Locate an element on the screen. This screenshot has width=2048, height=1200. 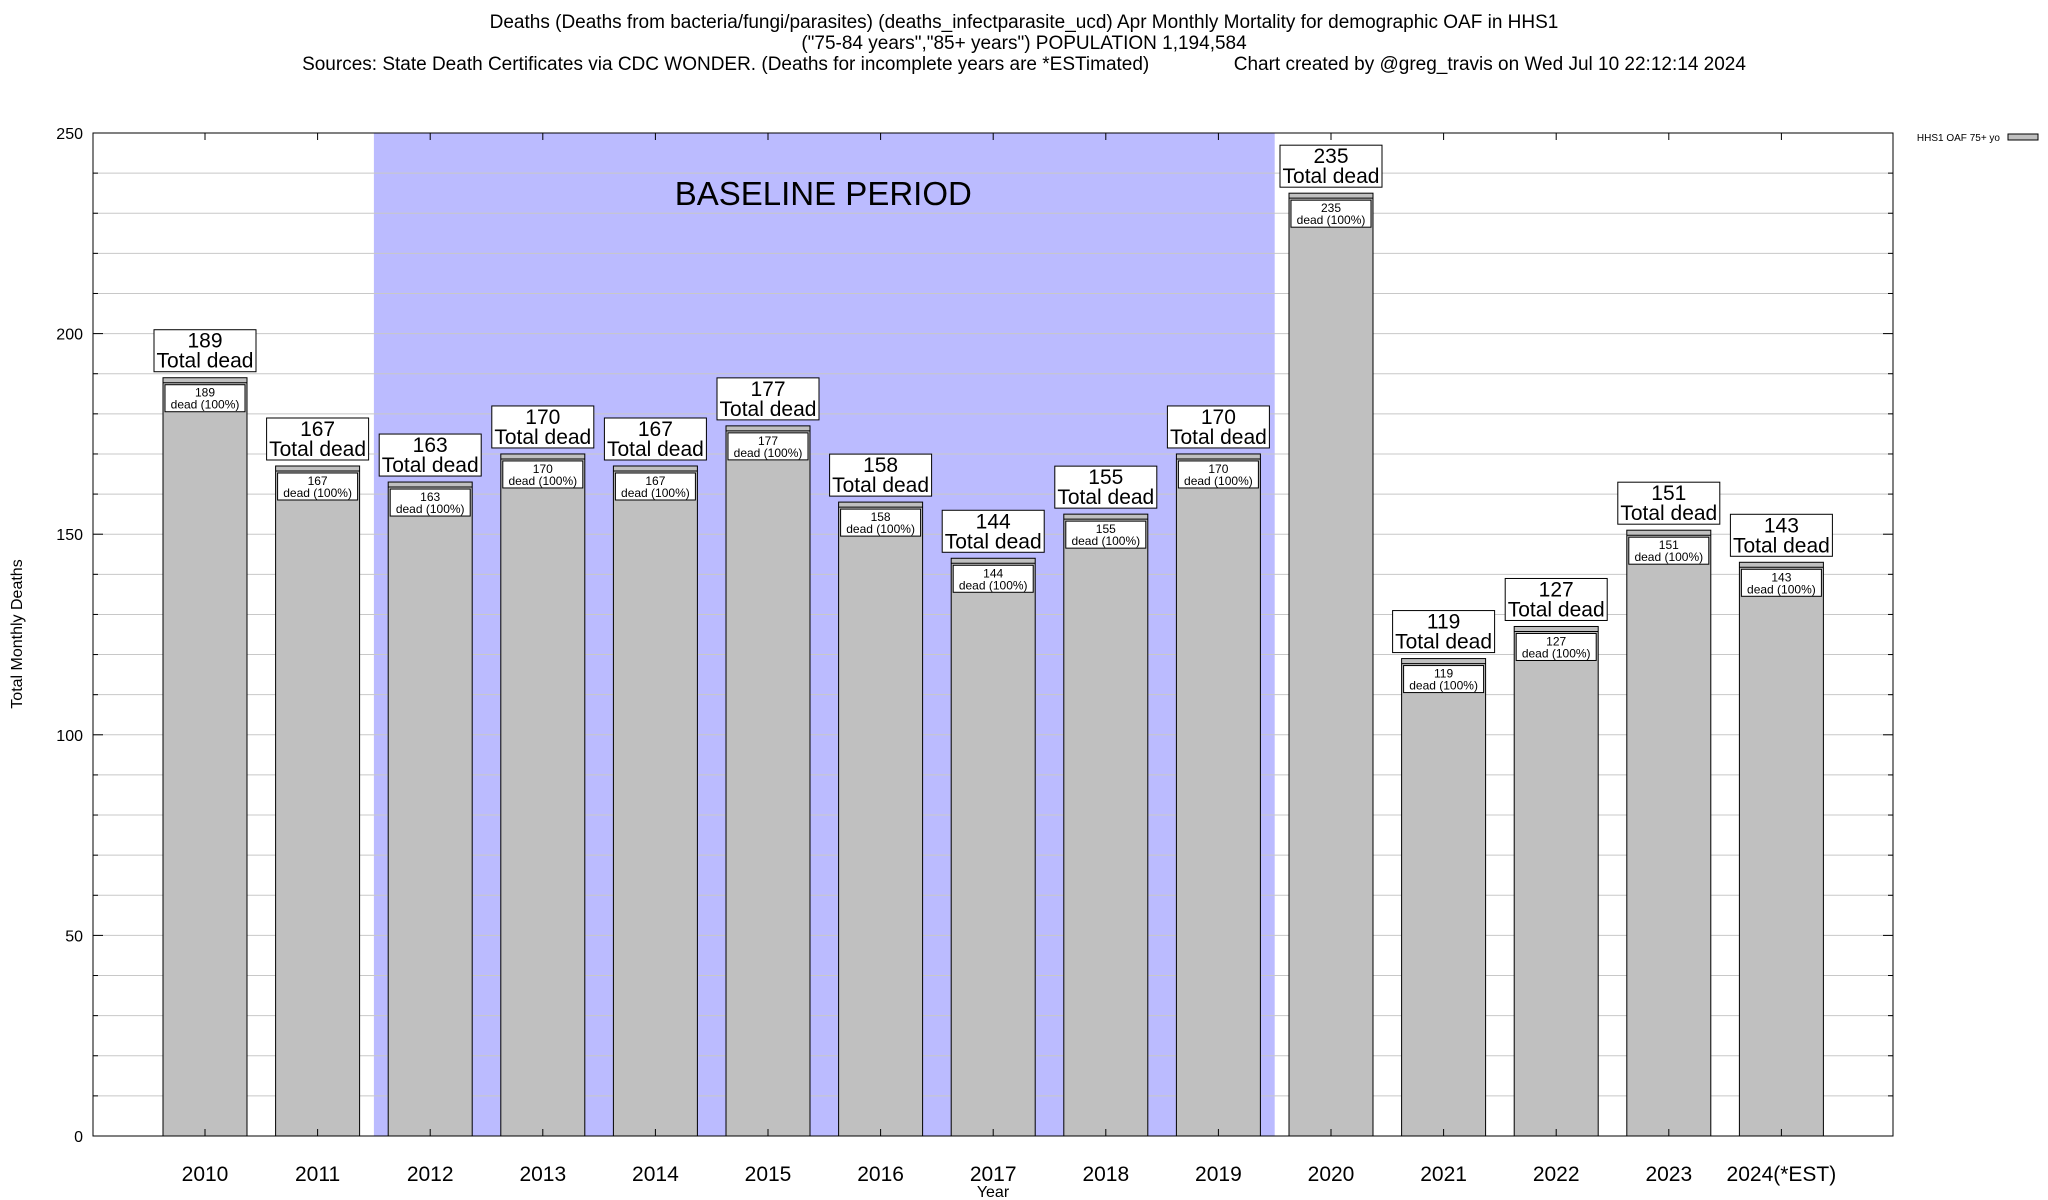
inner-value-label: 144 is located at coordinates (993, 573).